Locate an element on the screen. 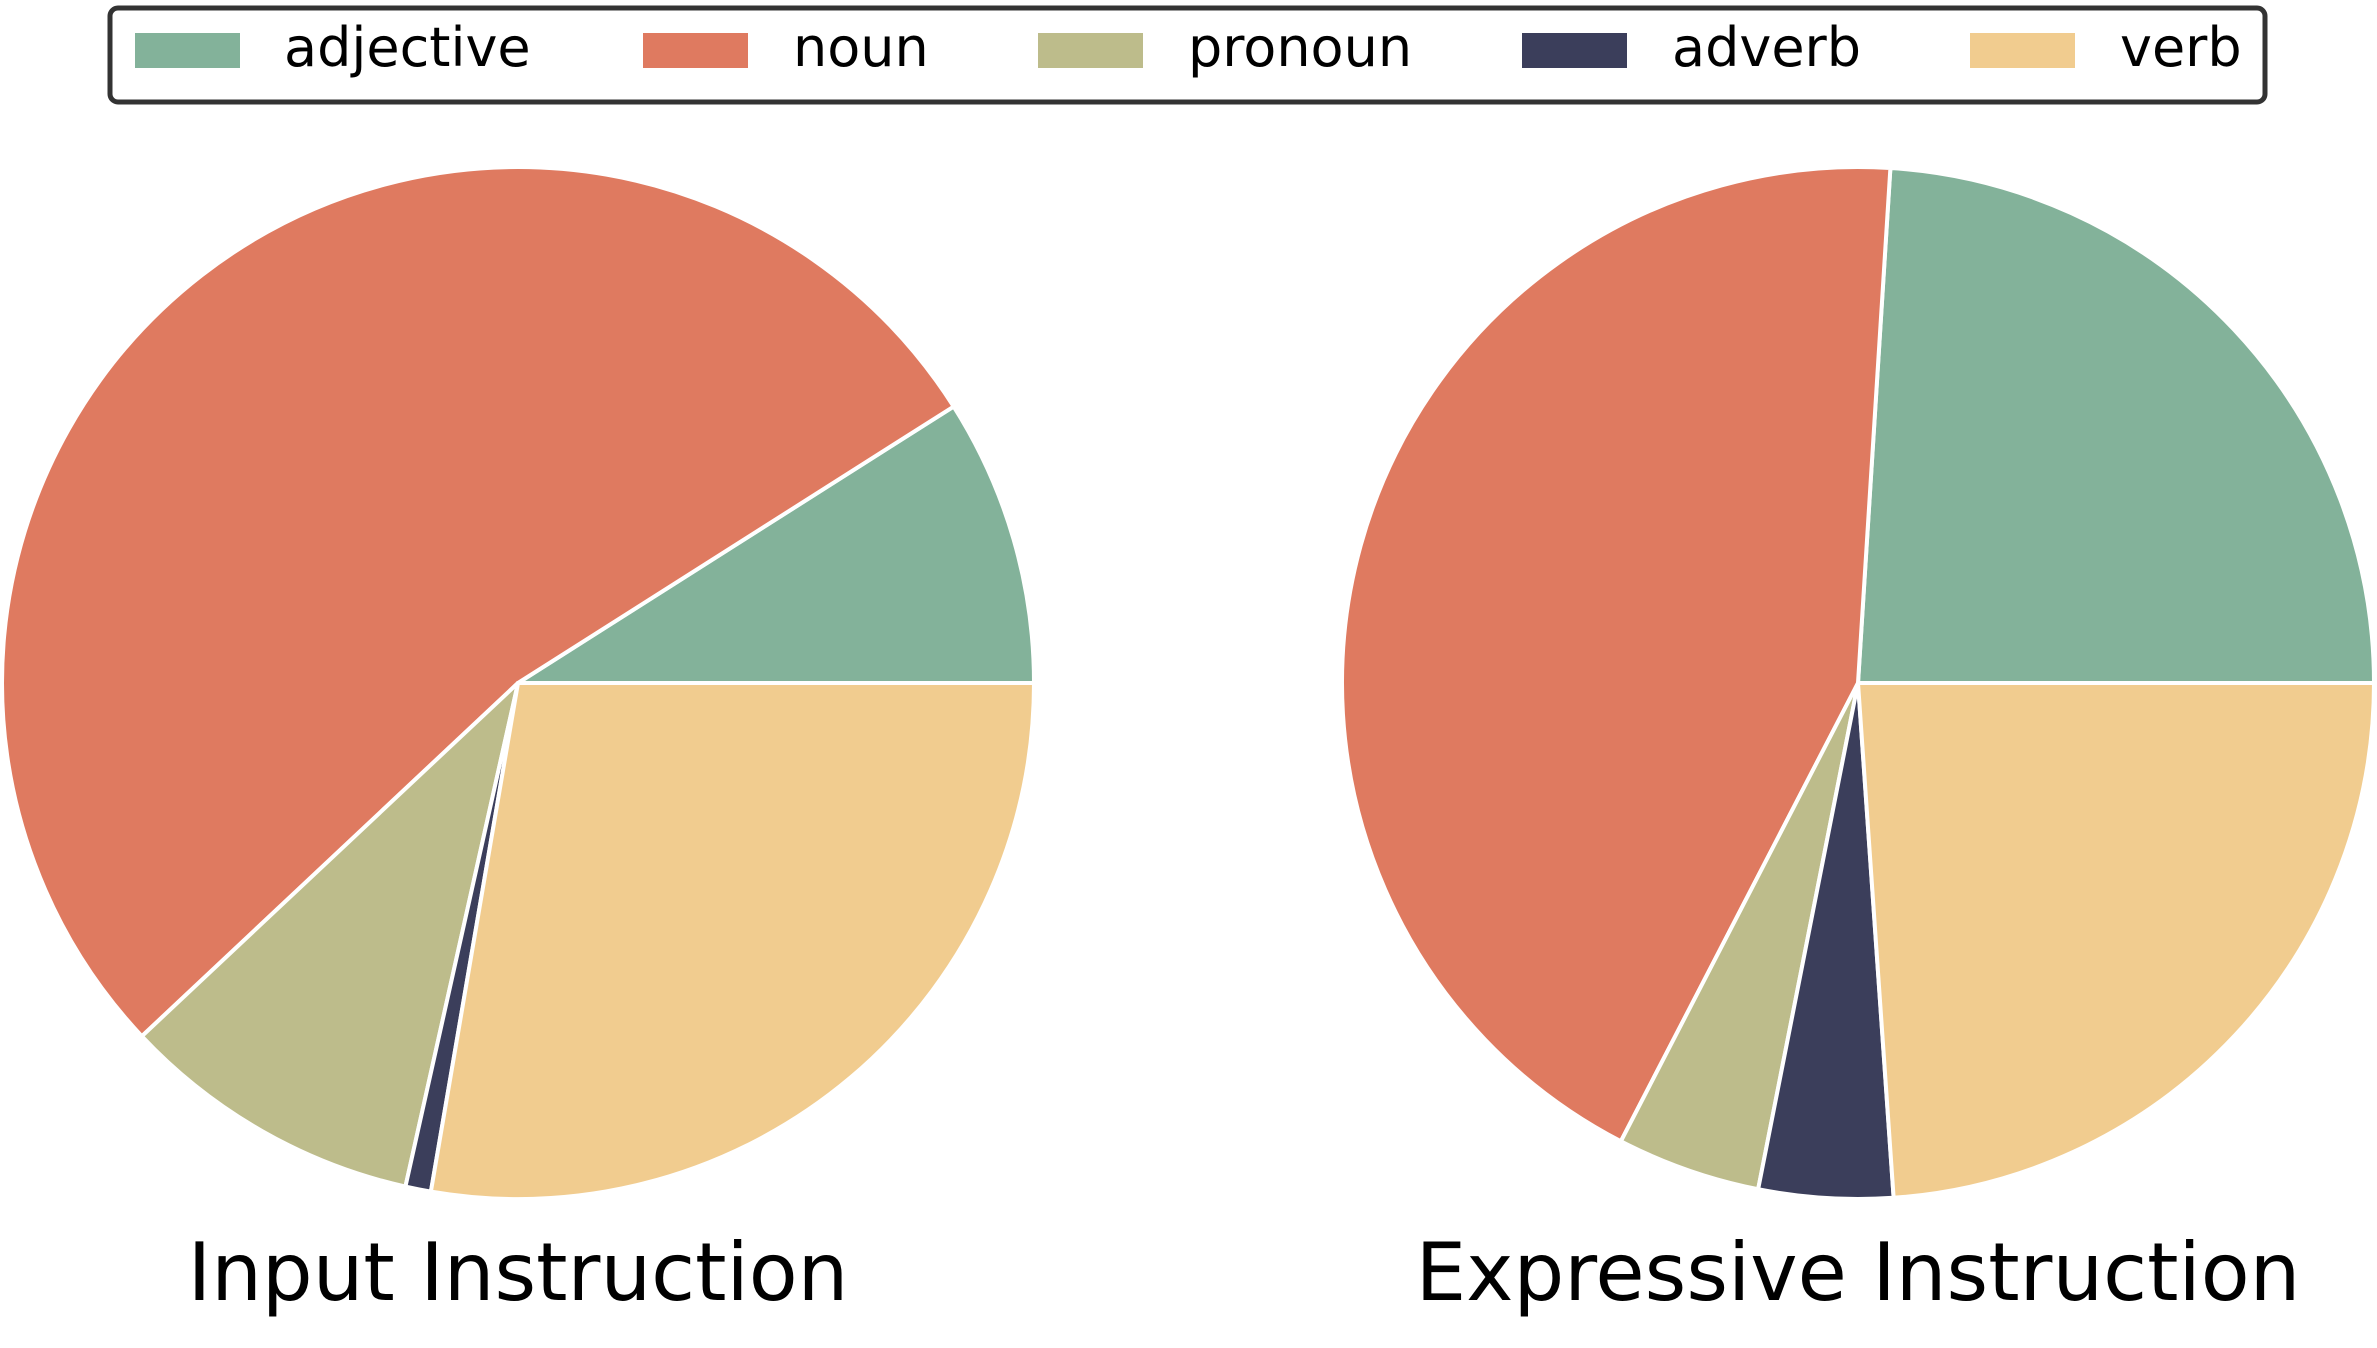  pie-title-expressive-instruction: Expressive Instruction is located at coordinates (1858, 1272).